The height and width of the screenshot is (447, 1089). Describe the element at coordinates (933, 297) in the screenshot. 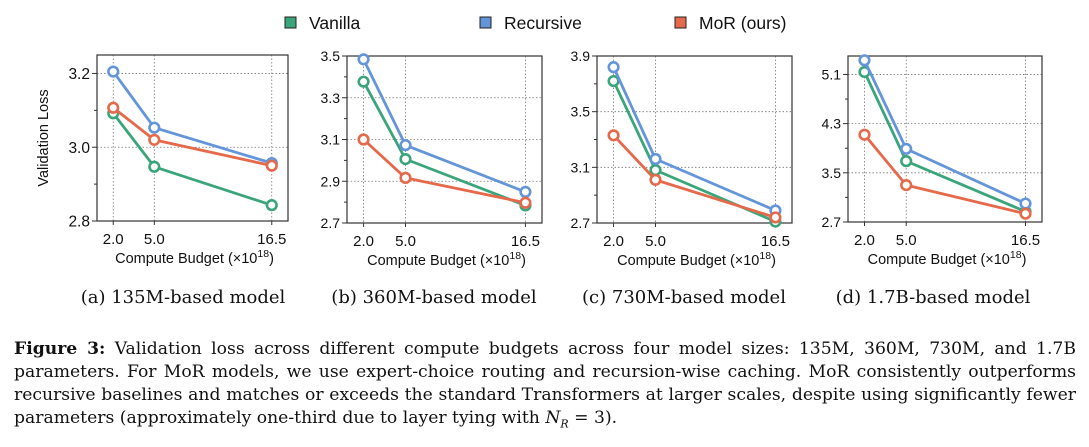

I see `subcaption-d: (d) 1.7B-based model` at that location.